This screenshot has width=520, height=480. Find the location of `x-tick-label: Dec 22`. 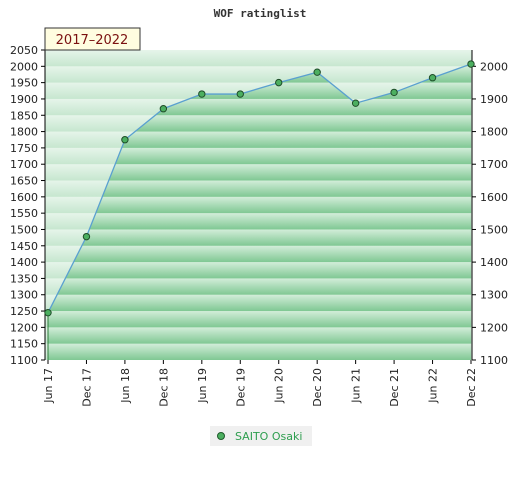

x-tick-label: Dec 22 is located at coordinates (471, 387).